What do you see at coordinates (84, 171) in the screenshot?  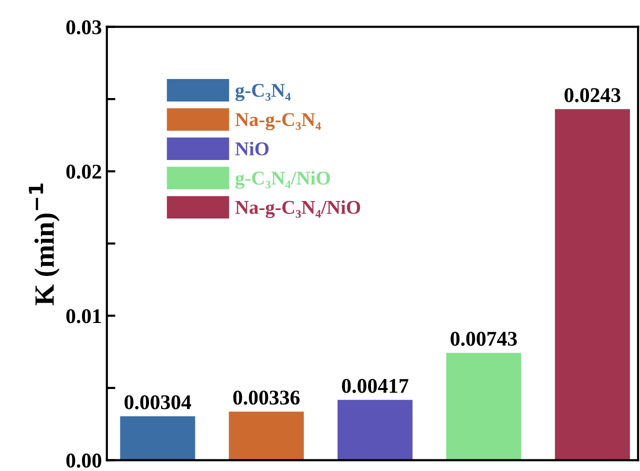 I see `y-tick-label: 0.02` at bounding box center [84, 171].